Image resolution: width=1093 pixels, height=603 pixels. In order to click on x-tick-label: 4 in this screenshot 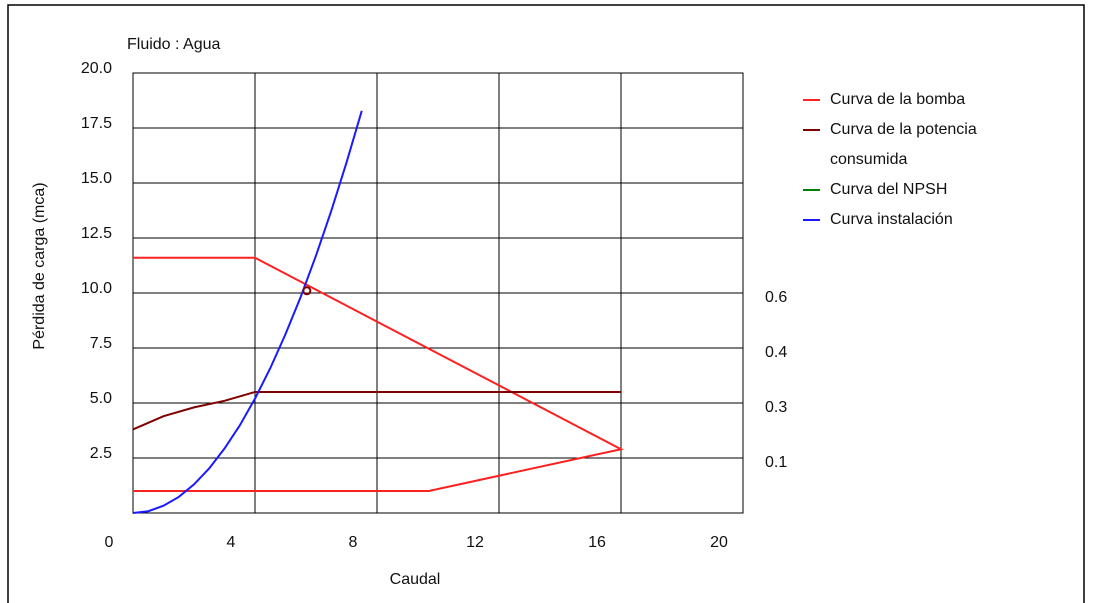, I will do `click(231, 542)`.